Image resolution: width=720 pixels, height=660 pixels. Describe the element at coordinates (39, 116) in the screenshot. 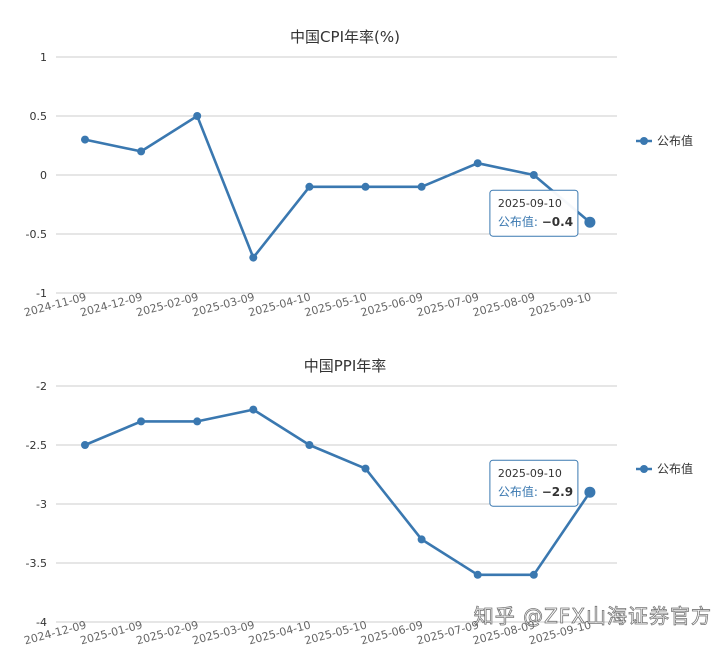

I see `y-tick-label: 0.5` at that location.